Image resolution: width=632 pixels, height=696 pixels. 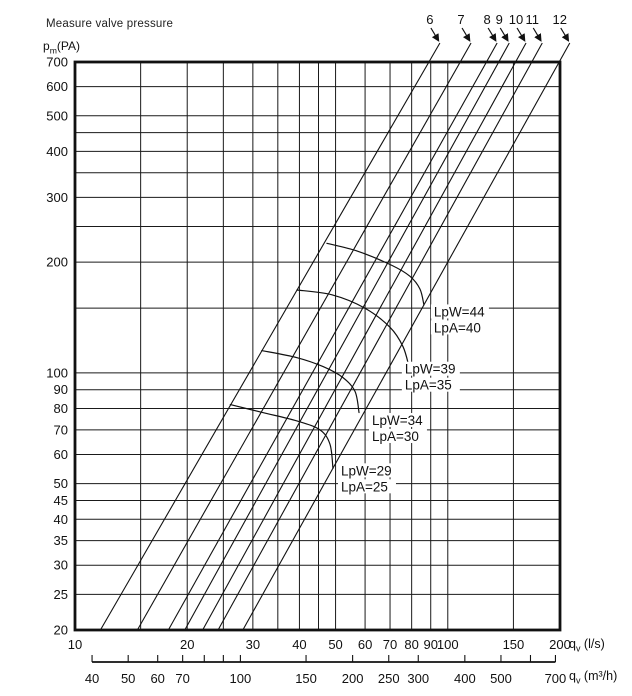 I want to click on tick-label-x-150: 150, so click(x=514, y=644).